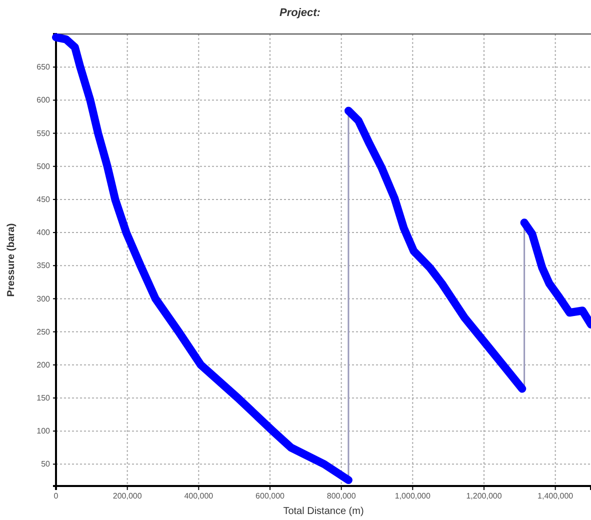  I want to click on y-tick-label: 500, so click(43, 166).